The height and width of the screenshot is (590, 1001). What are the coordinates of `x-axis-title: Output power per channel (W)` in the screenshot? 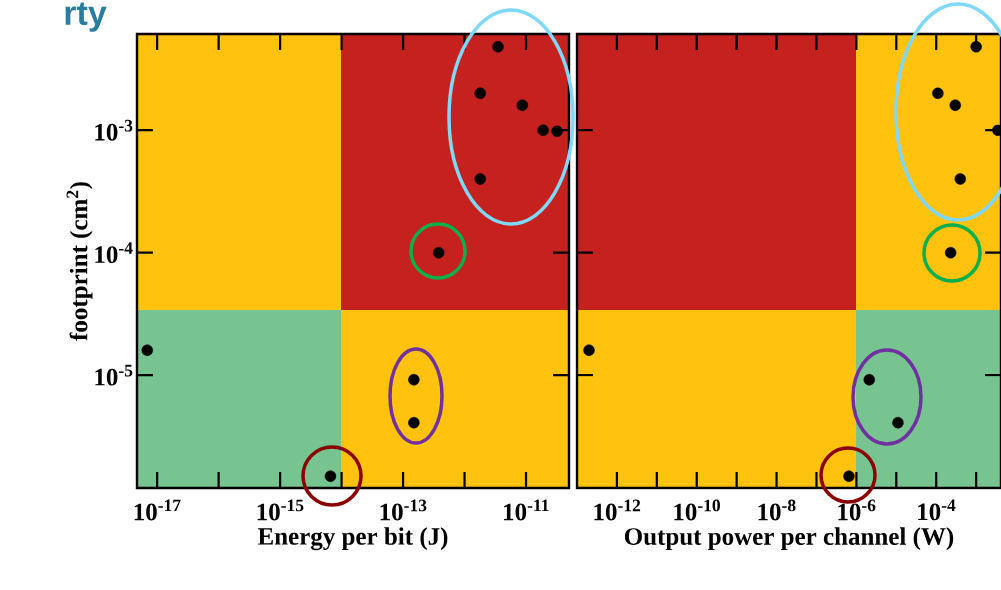 It's located at (789, 538).